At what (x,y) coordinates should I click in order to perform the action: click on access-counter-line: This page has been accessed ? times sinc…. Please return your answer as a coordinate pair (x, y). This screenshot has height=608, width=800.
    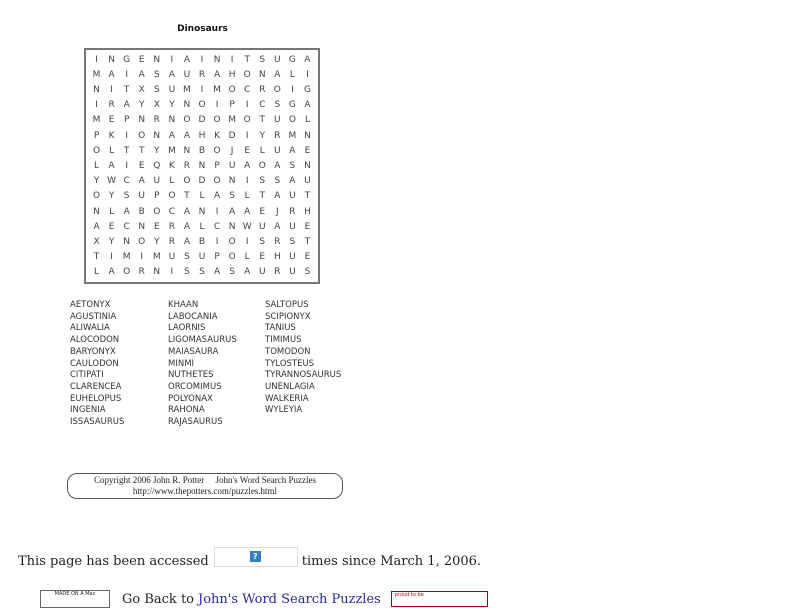
    Looking at the image, I should click on (250, 559).